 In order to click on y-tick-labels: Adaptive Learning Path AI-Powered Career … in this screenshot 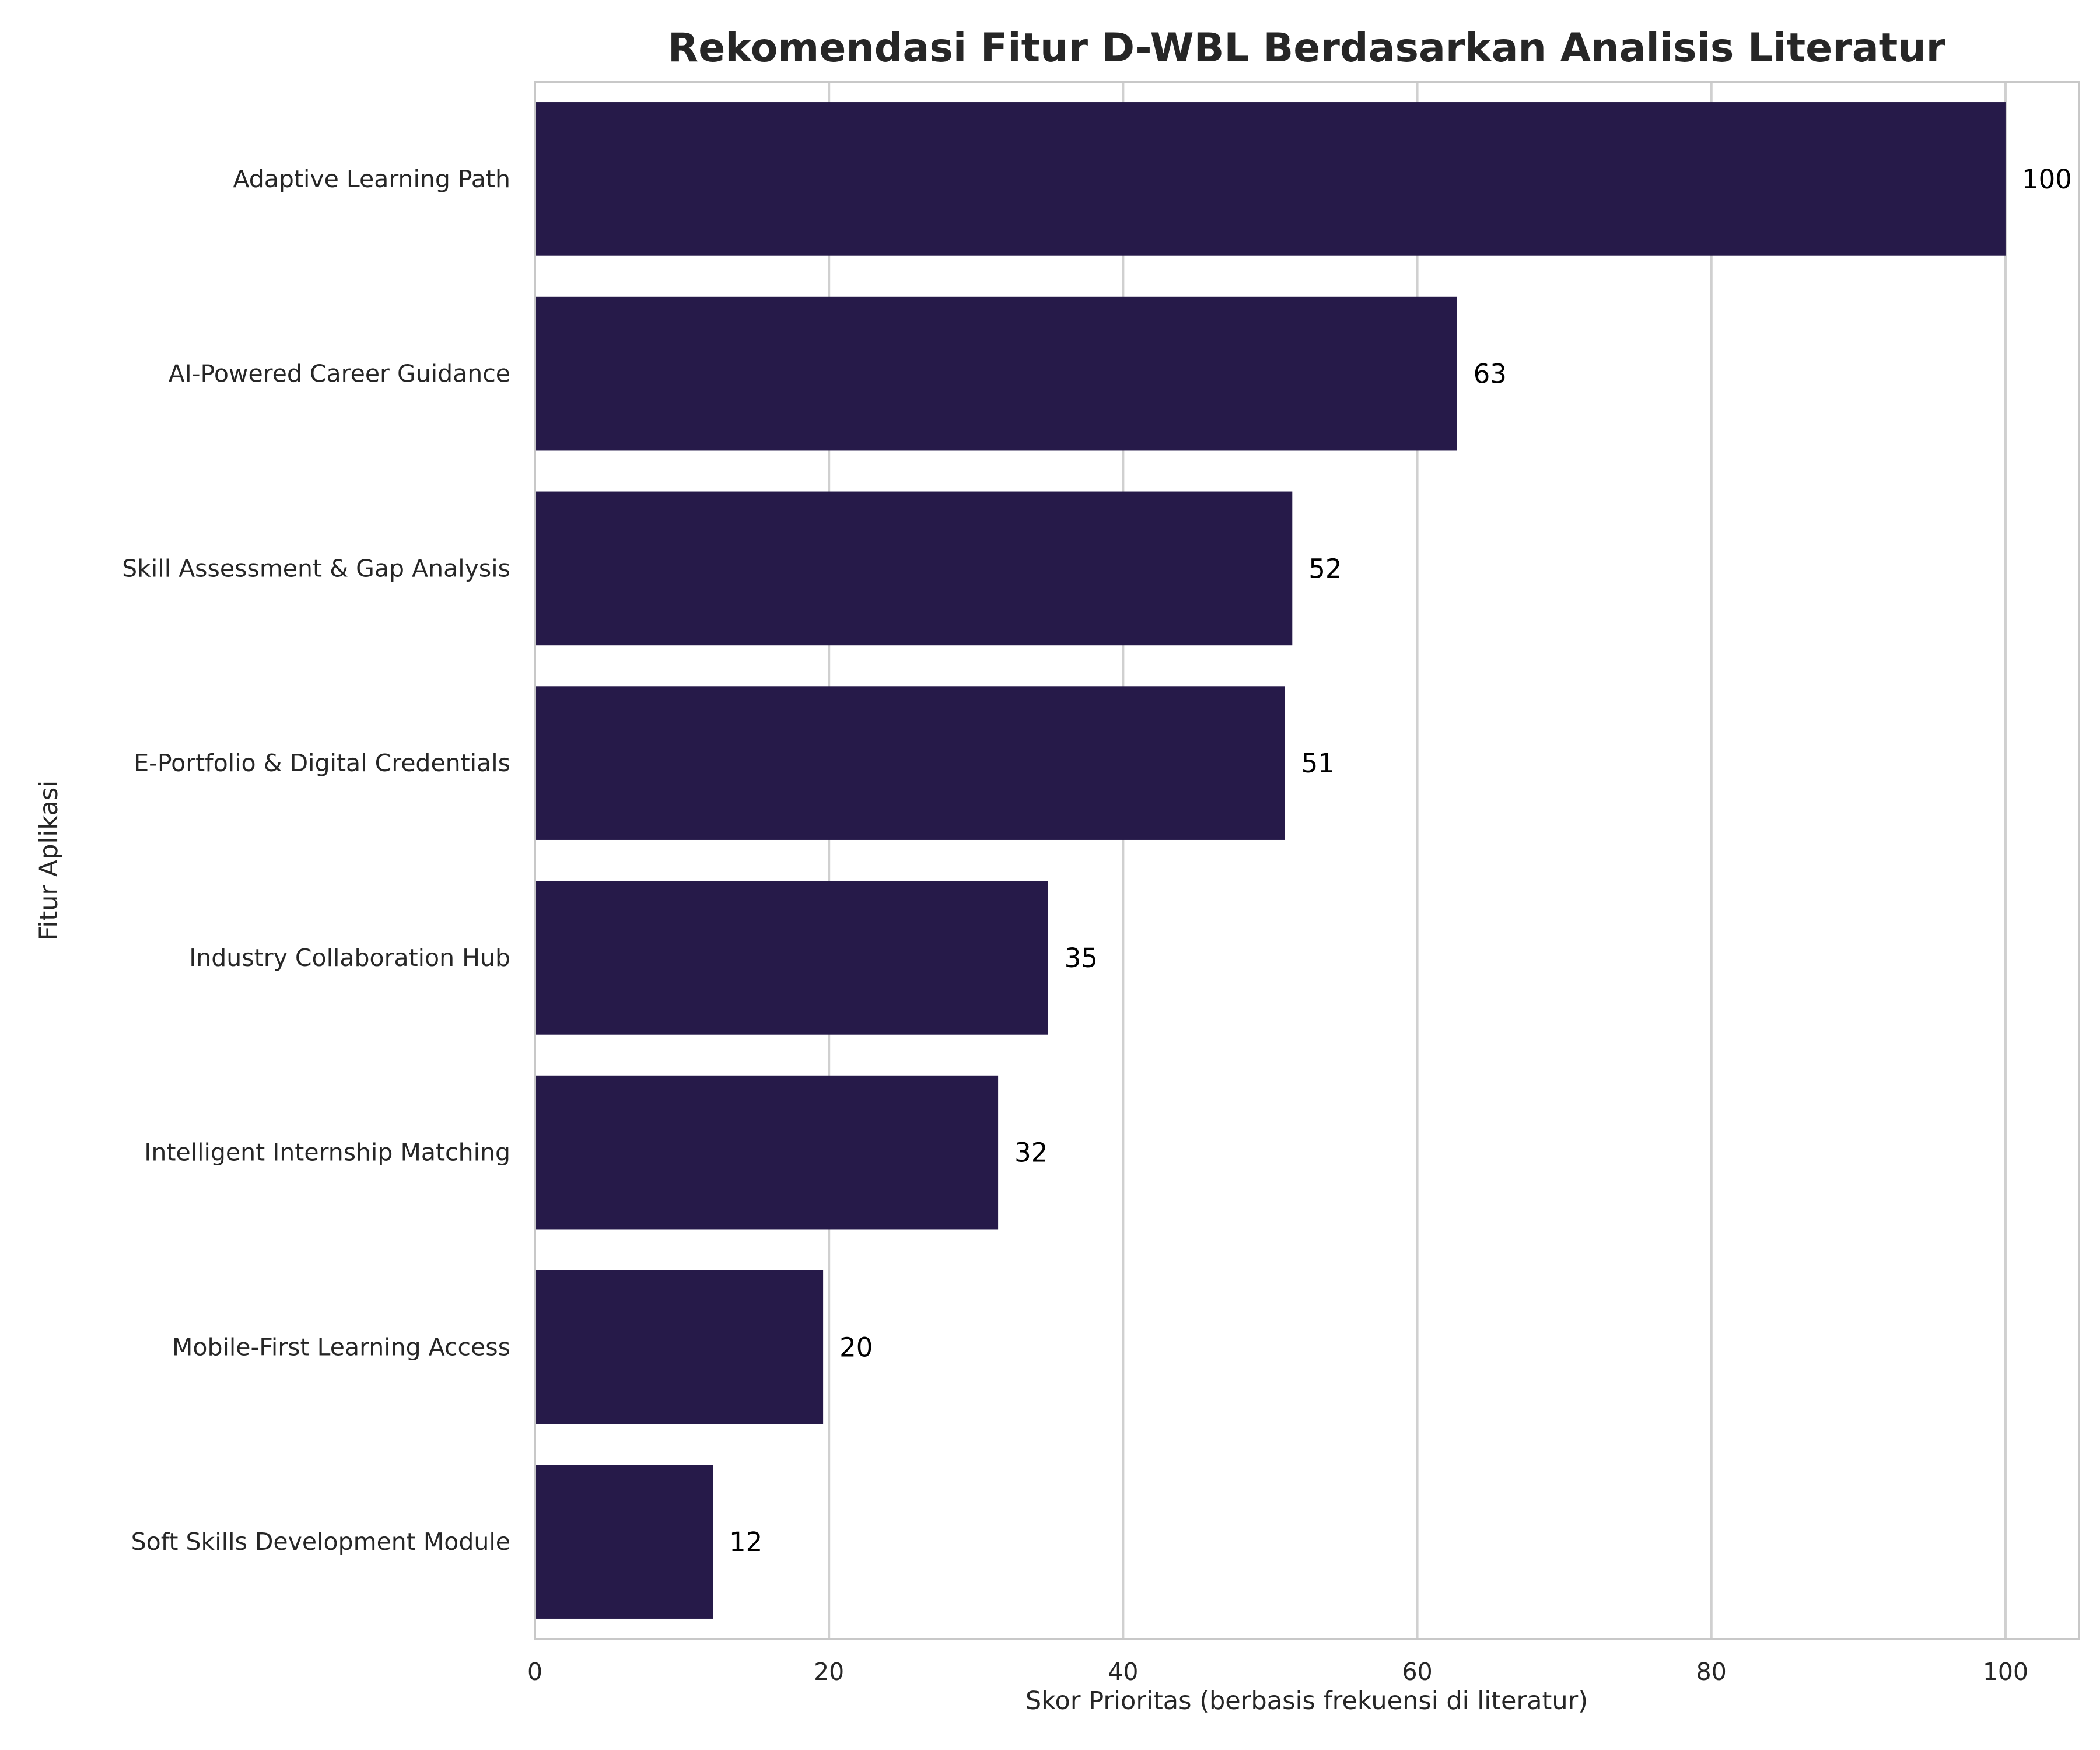, I will do `click(316, 860)`.